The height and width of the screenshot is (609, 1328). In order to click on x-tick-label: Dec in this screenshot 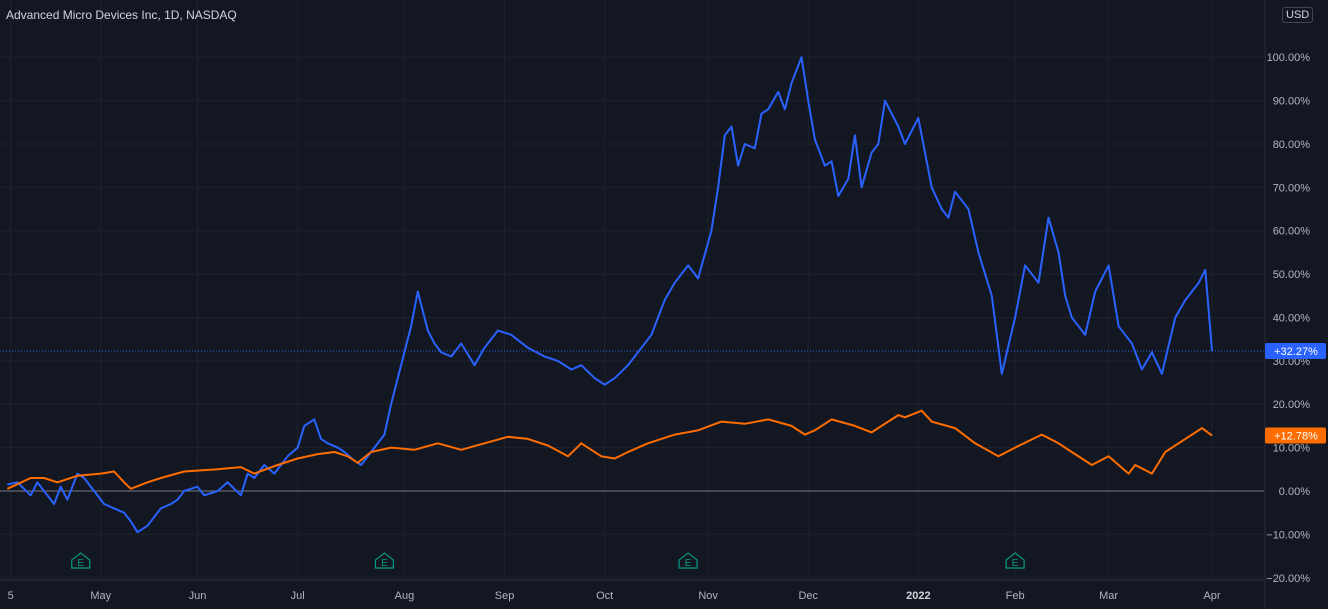, I will do `click(808, 596)`.